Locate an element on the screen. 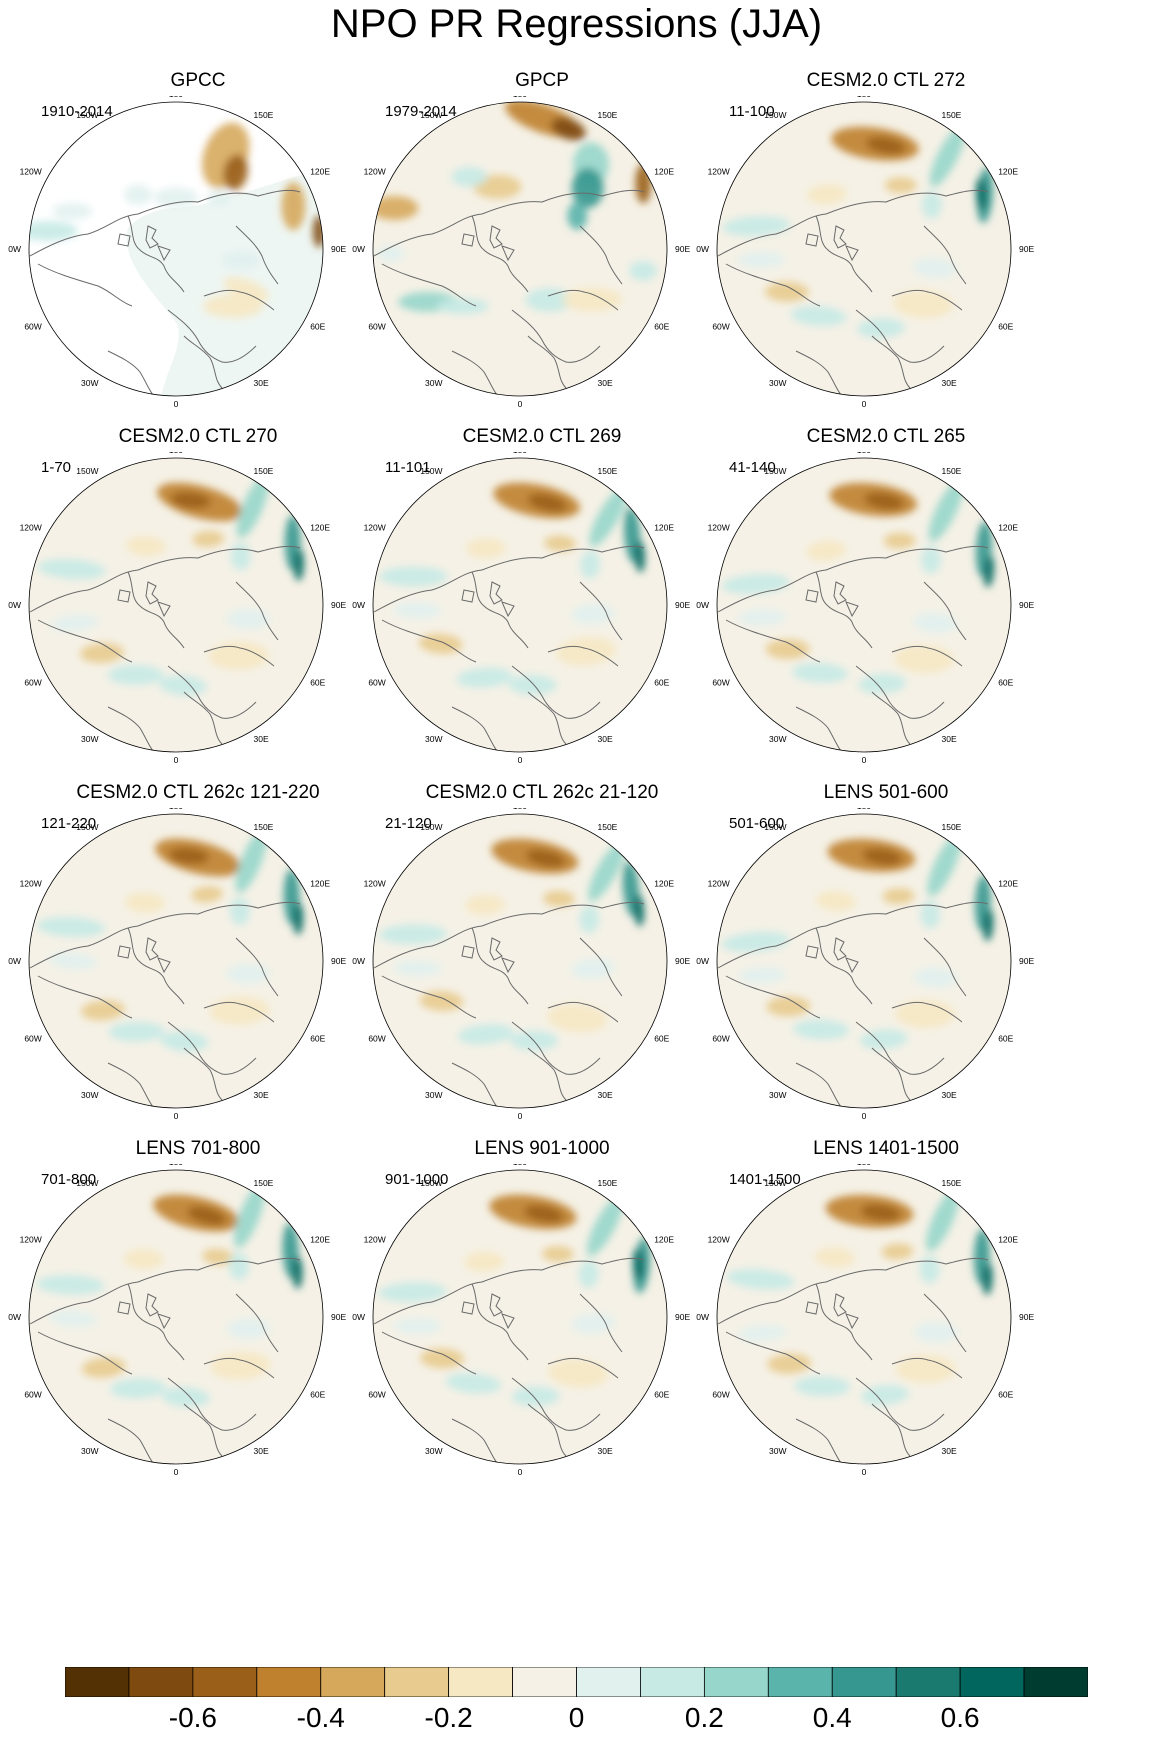 This screenshot has height=1738, width=1153. panel-title: CESM2.0 CTL 269 is located at coordinates (542, 436).